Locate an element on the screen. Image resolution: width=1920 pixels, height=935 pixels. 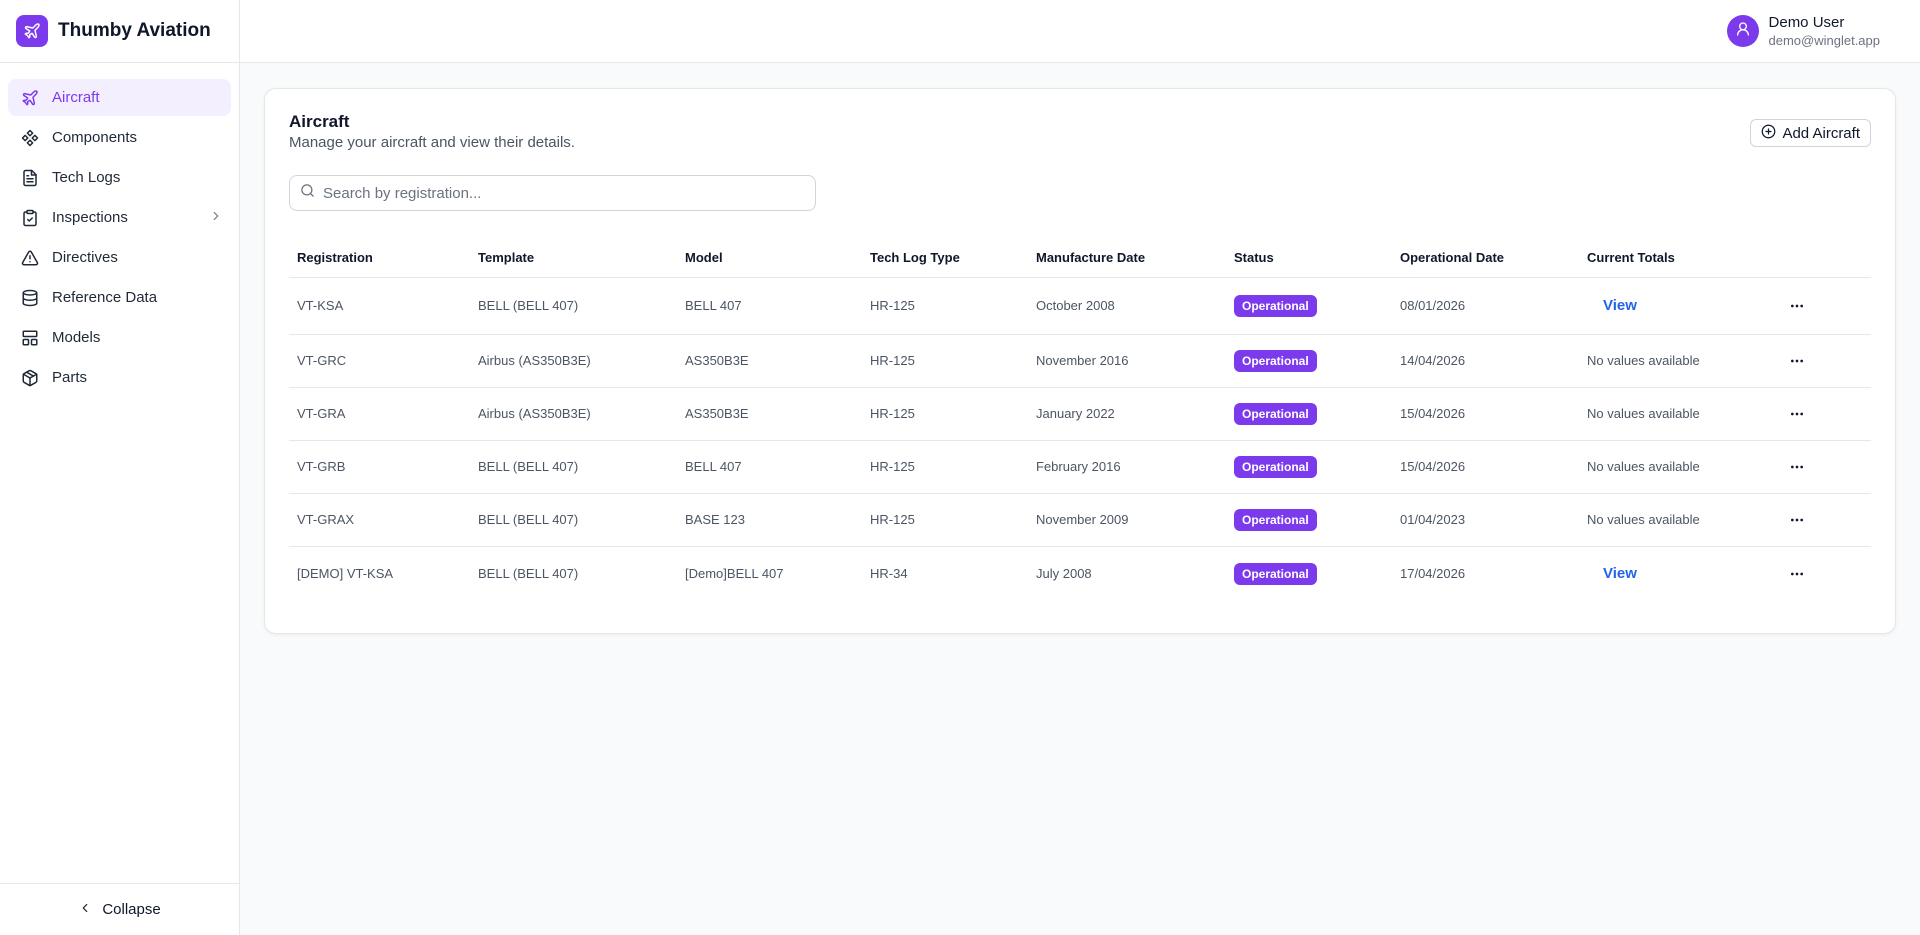
collapse-label: Collapse is located at coordinates (131, 909).